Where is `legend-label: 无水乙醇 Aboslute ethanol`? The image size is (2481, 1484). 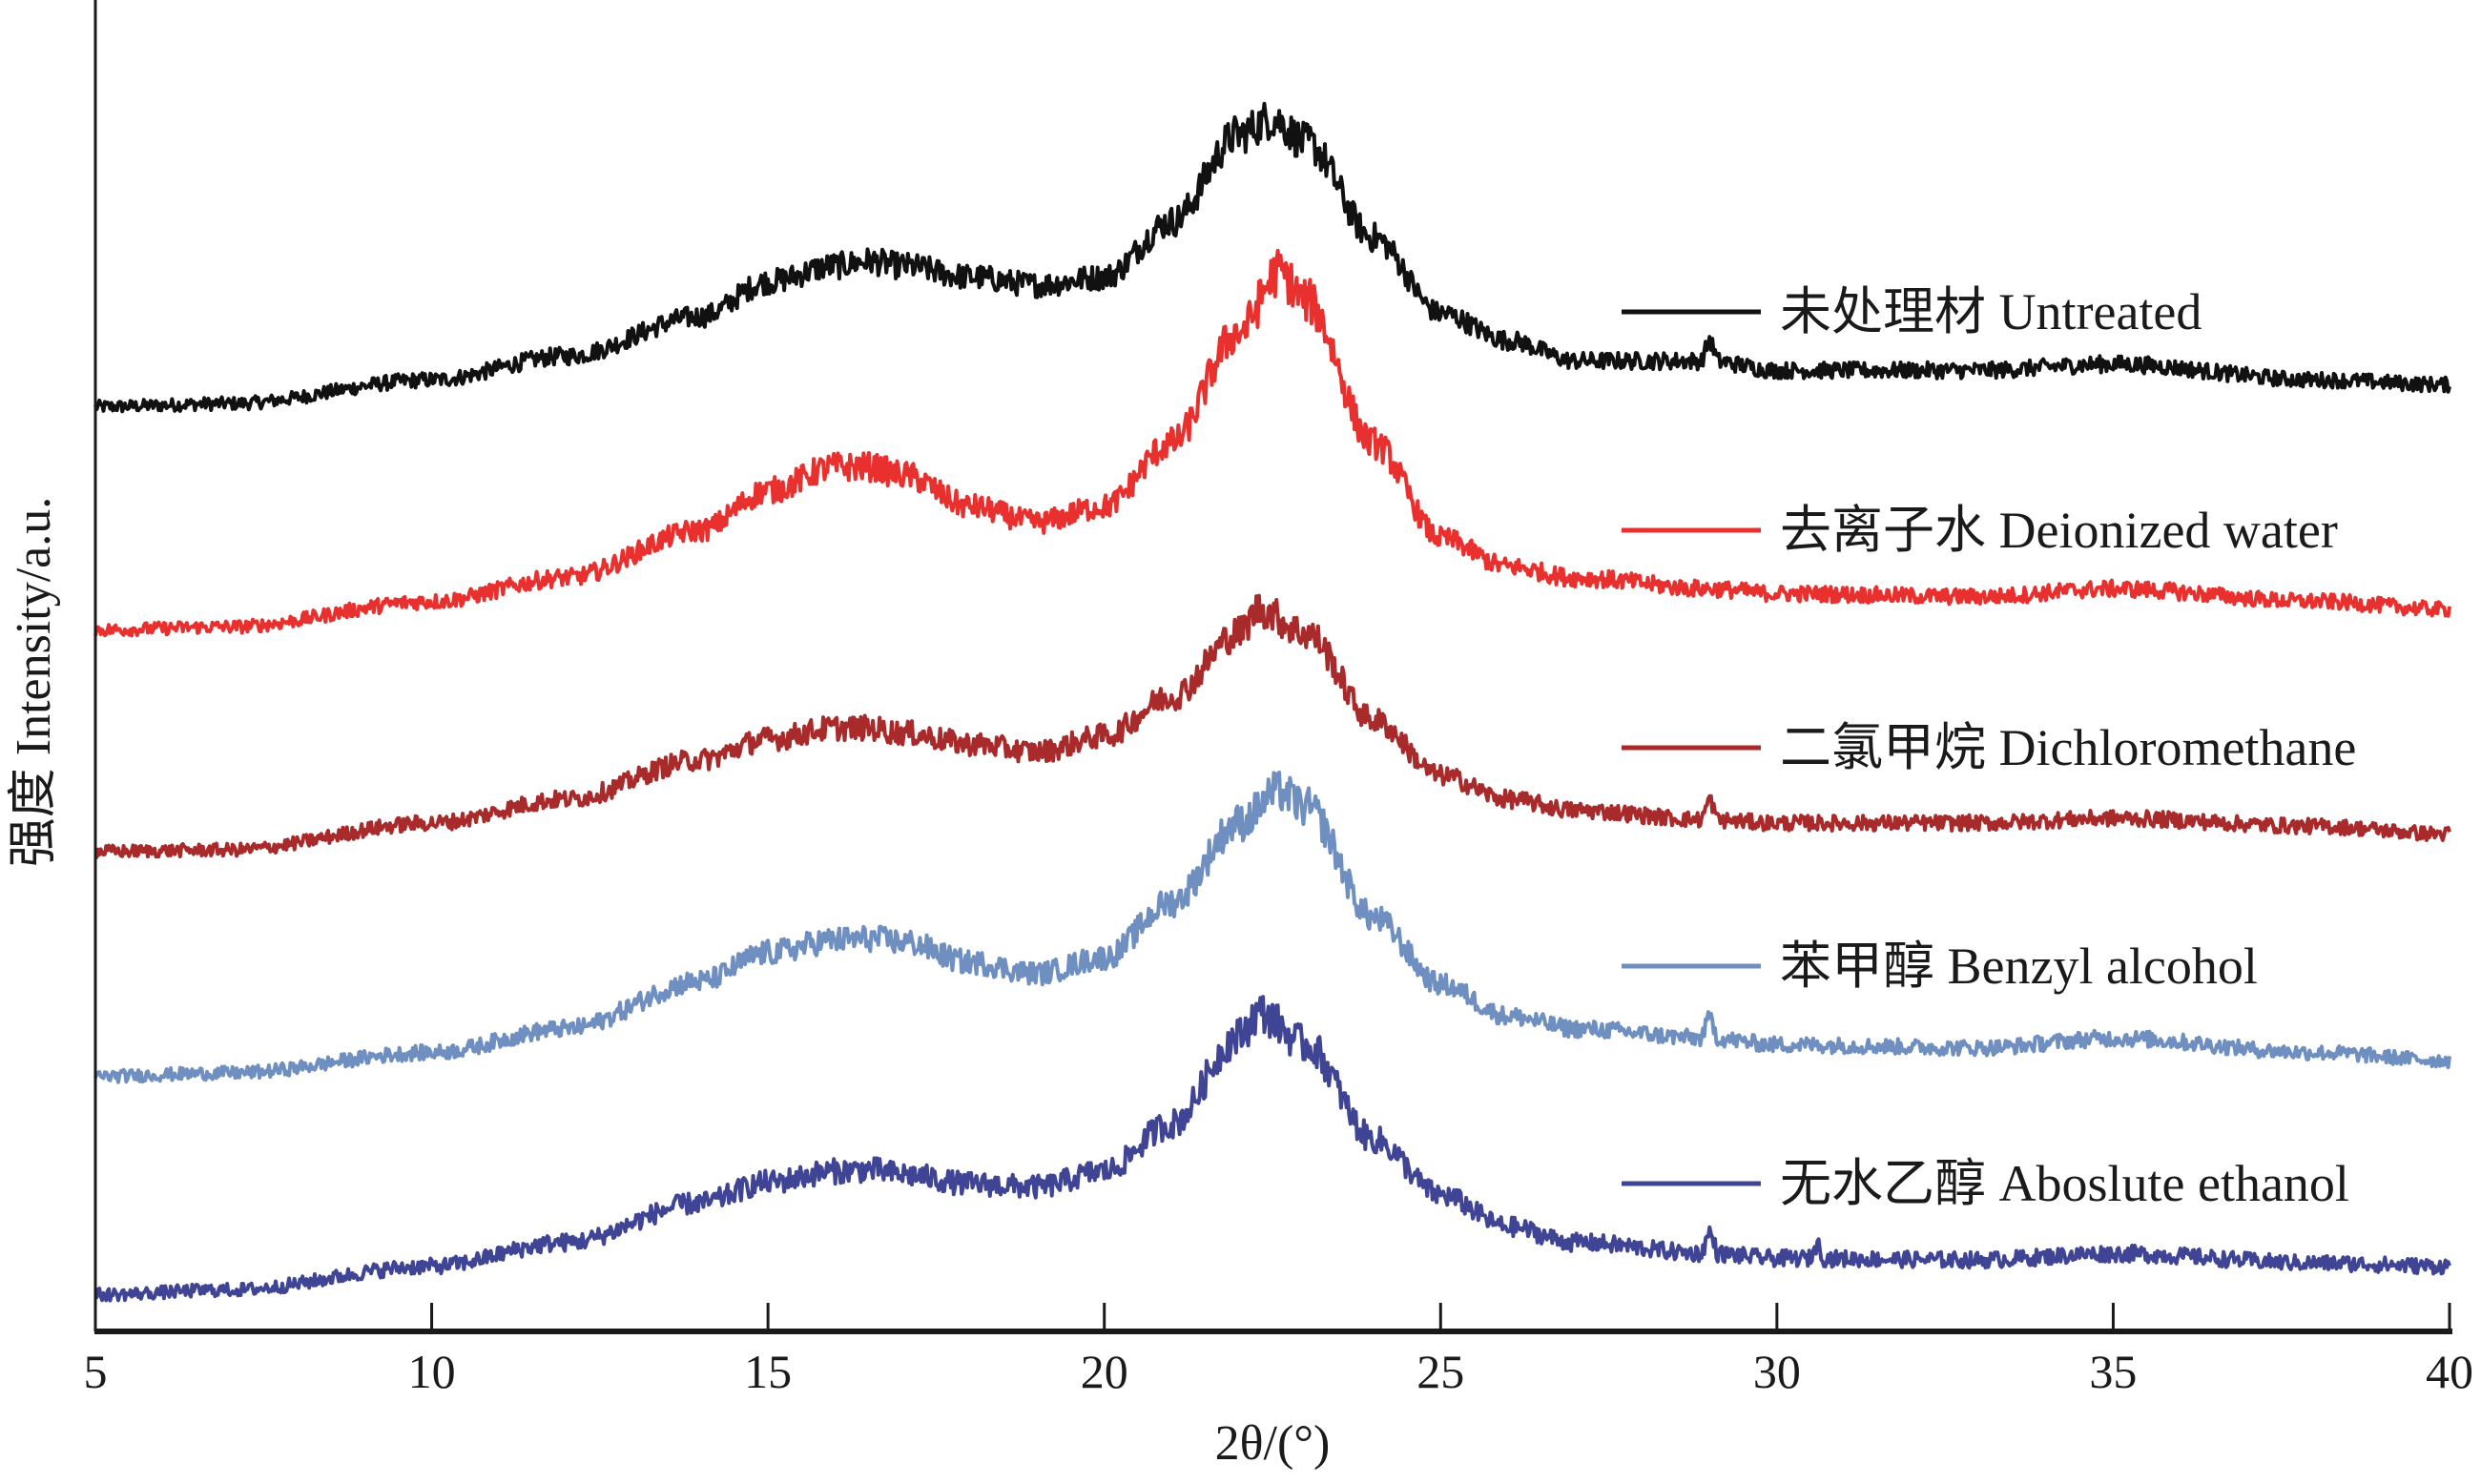
legend-label: 无水乙醇 Aboslute ethanol is located at coordinates (2064, 1183).